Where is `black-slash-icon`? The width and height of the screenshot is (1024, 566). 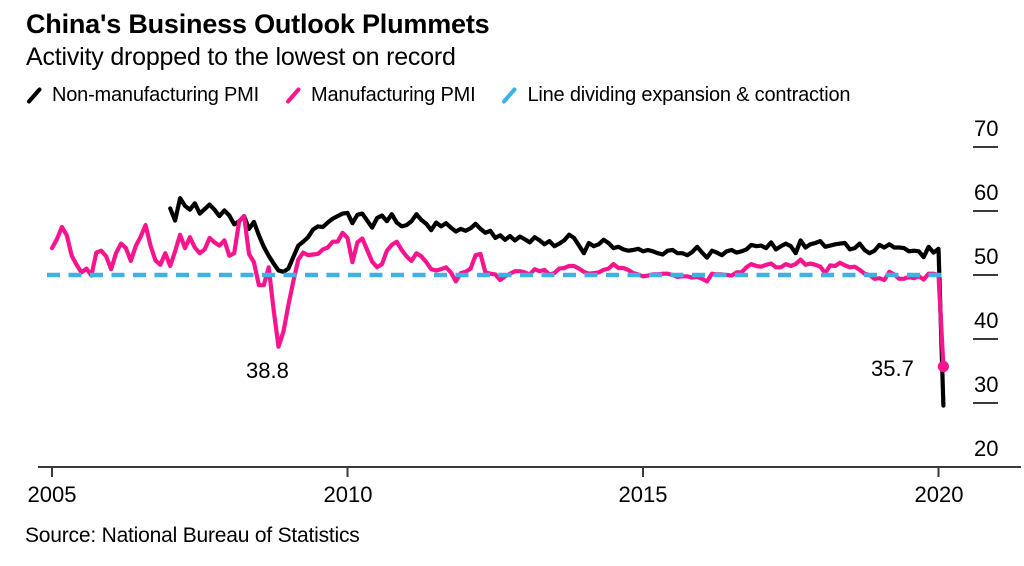 black-slash-icon is located at coordinates (34, 95).